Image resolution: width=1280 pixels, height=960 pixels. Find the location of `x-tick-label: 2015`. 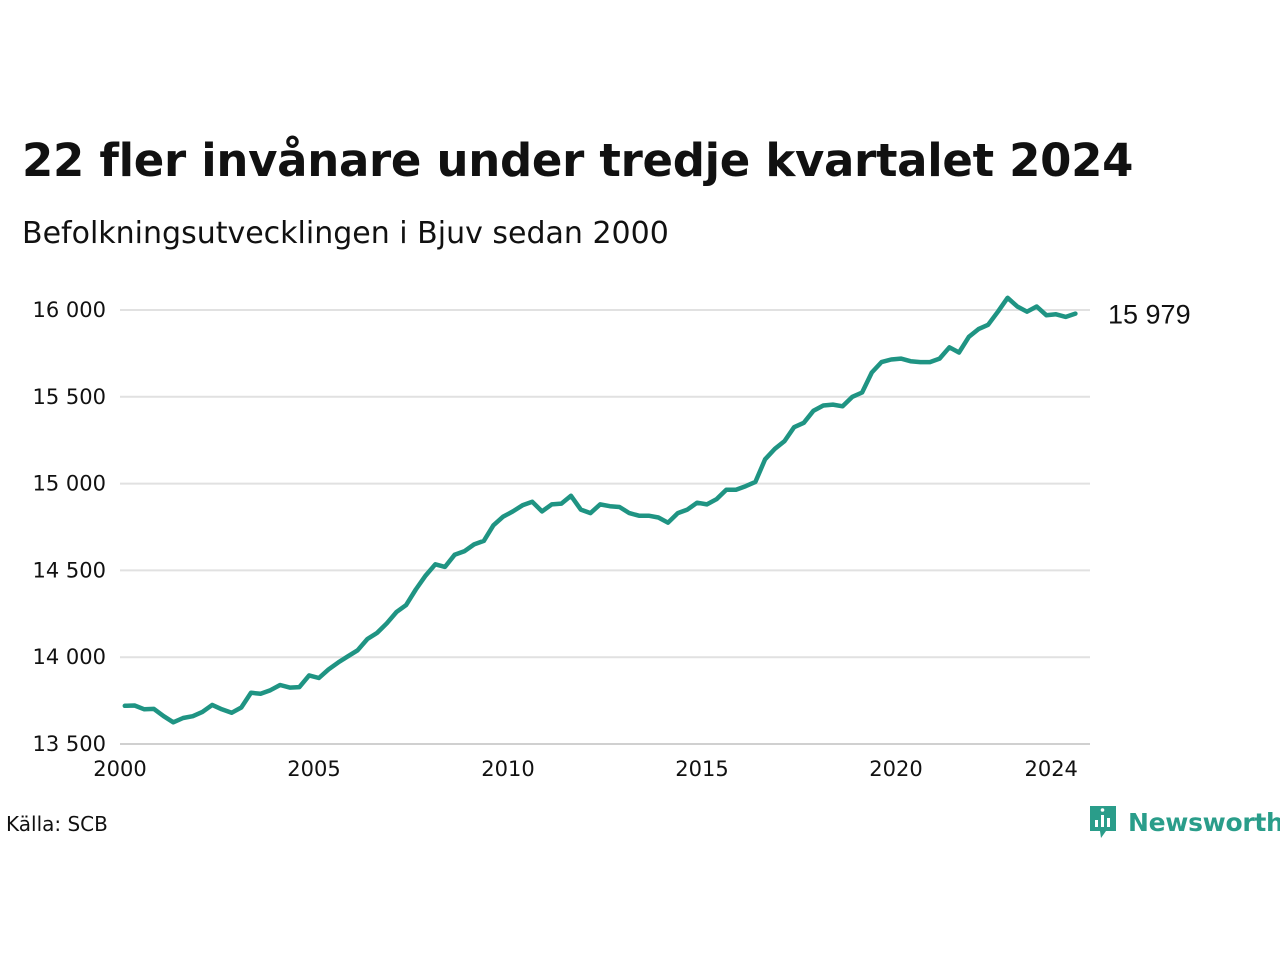

x-tick-label: 2015 is located at coordinates (701, 769).